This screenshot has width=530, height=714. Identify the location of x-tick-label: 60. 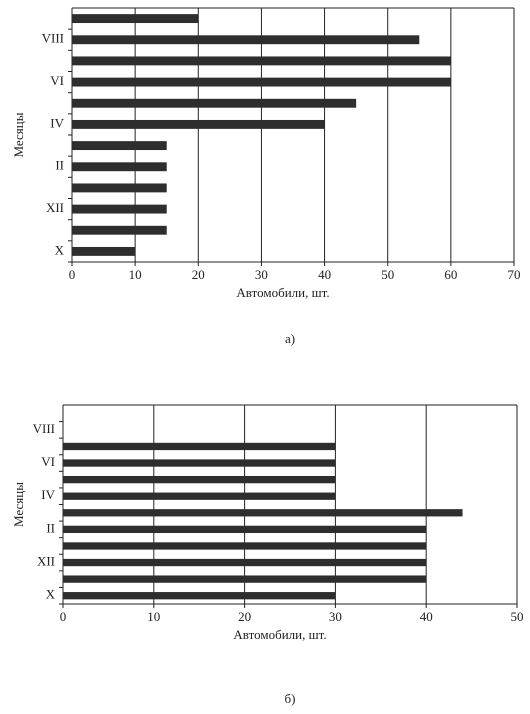
(450, 274).